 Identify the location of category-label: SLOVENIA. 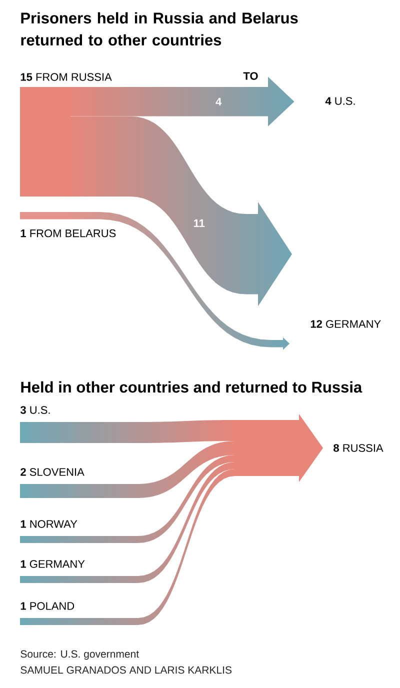
(57, 472).